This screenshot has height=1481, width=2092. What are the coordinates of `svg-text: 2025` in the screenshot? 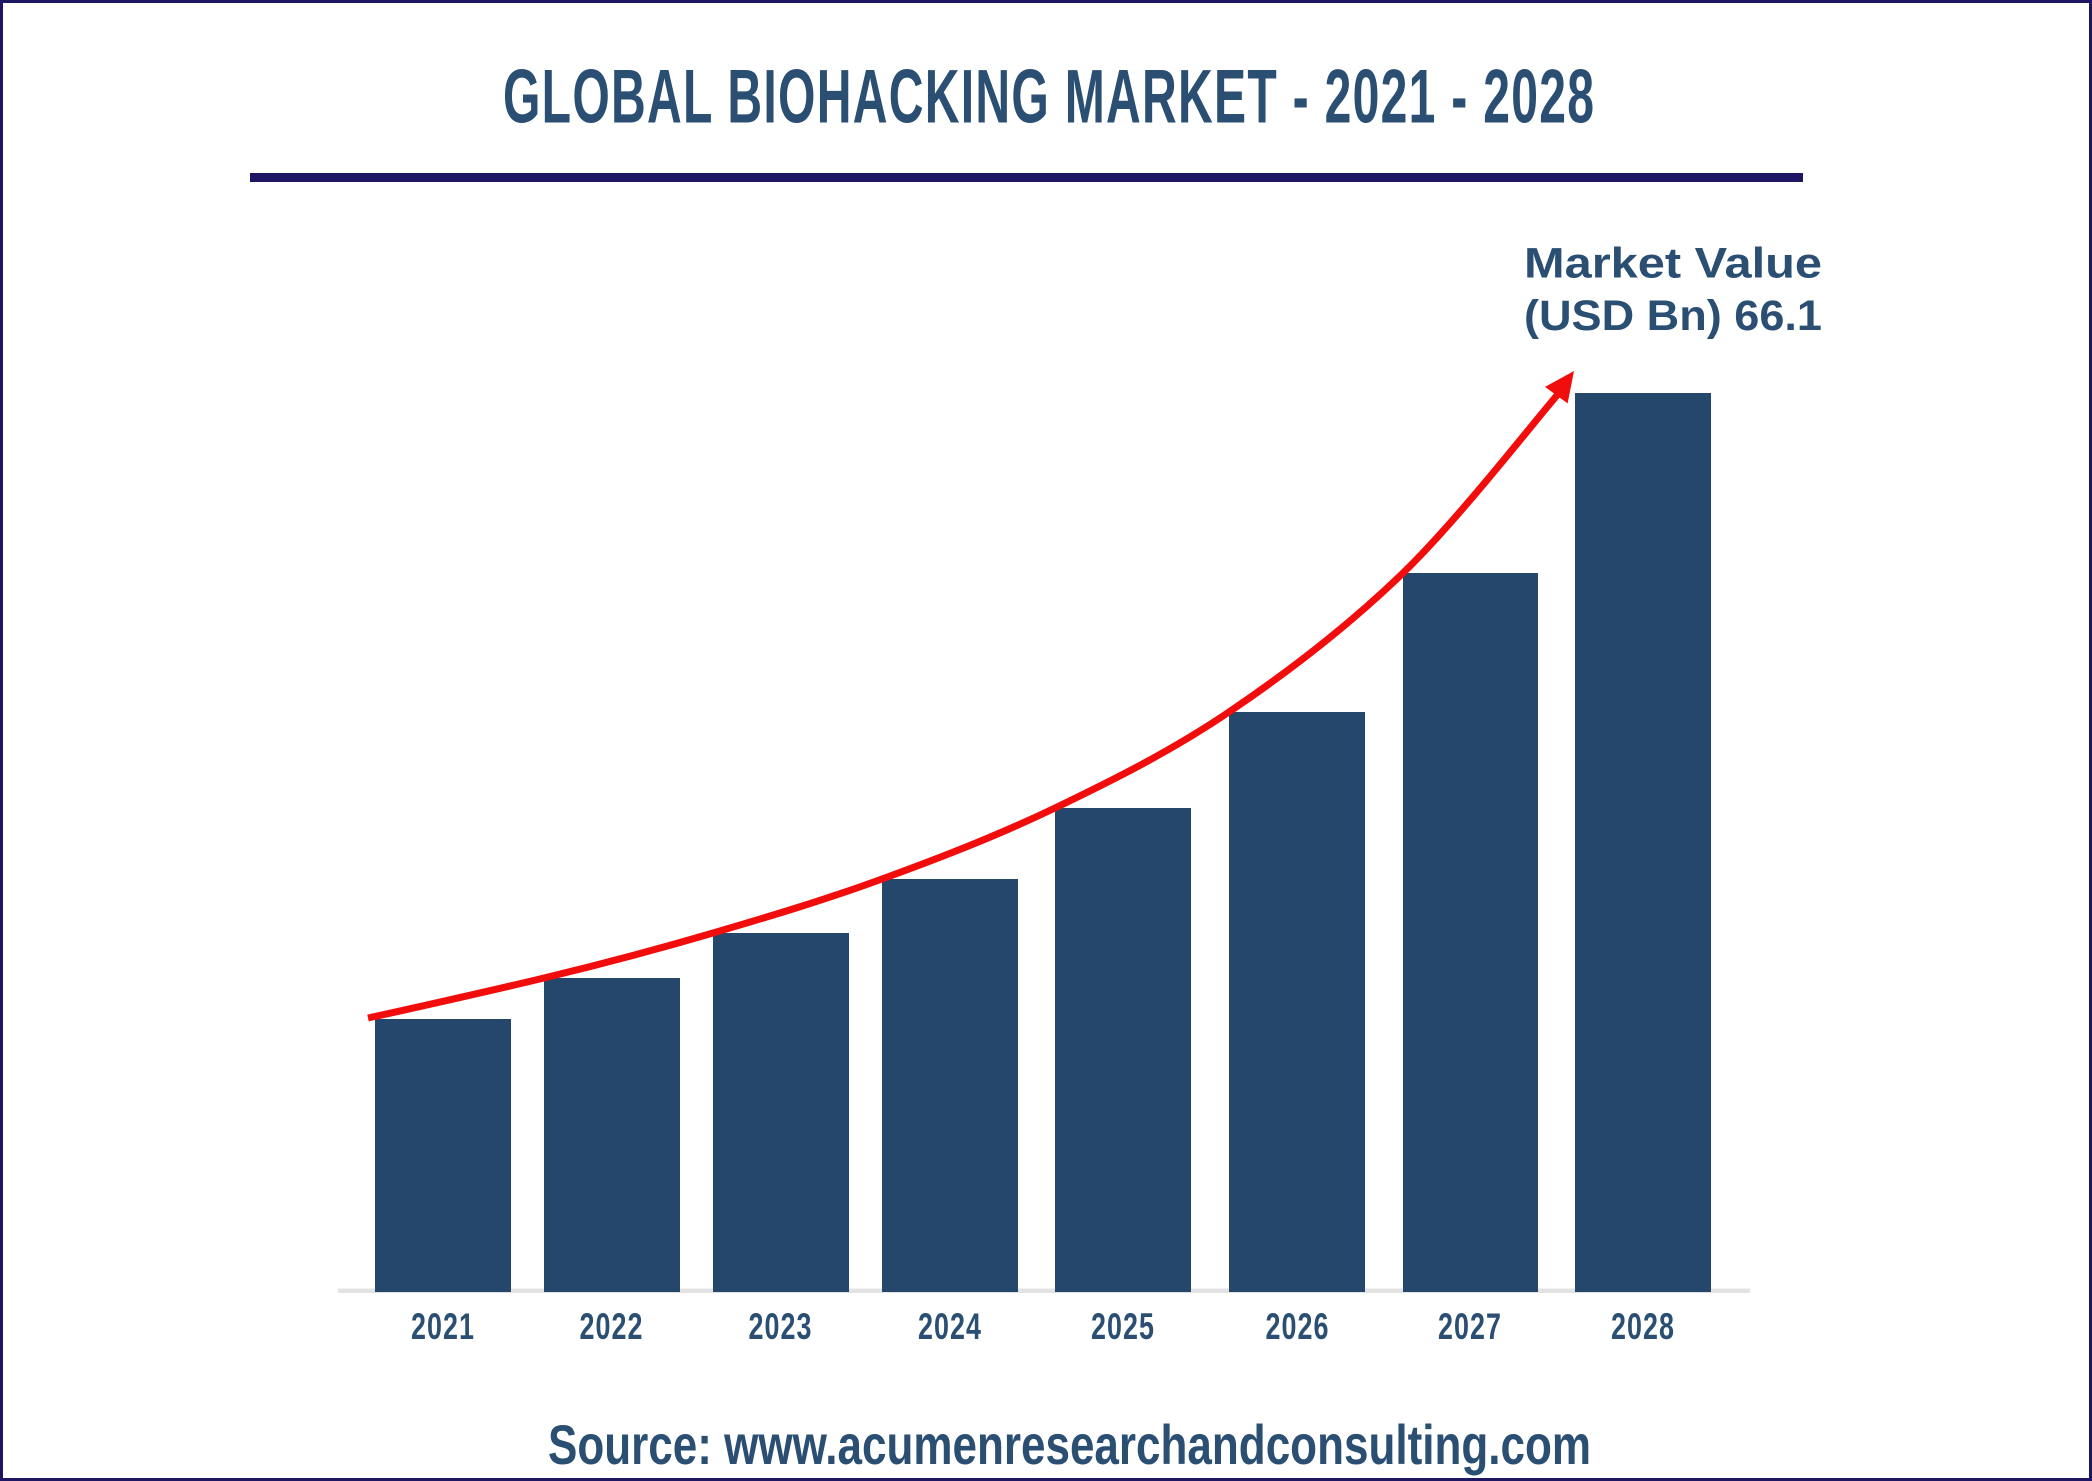 It's located at (1123, 1326).